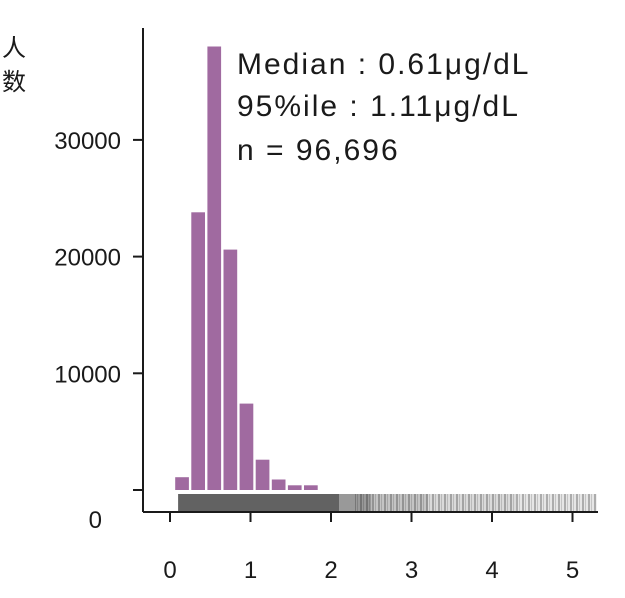  What do you see at coordinates (572, 570) in the screenshot?
I see `x-tick-label-5: 5` at bounding box center [572, 570].